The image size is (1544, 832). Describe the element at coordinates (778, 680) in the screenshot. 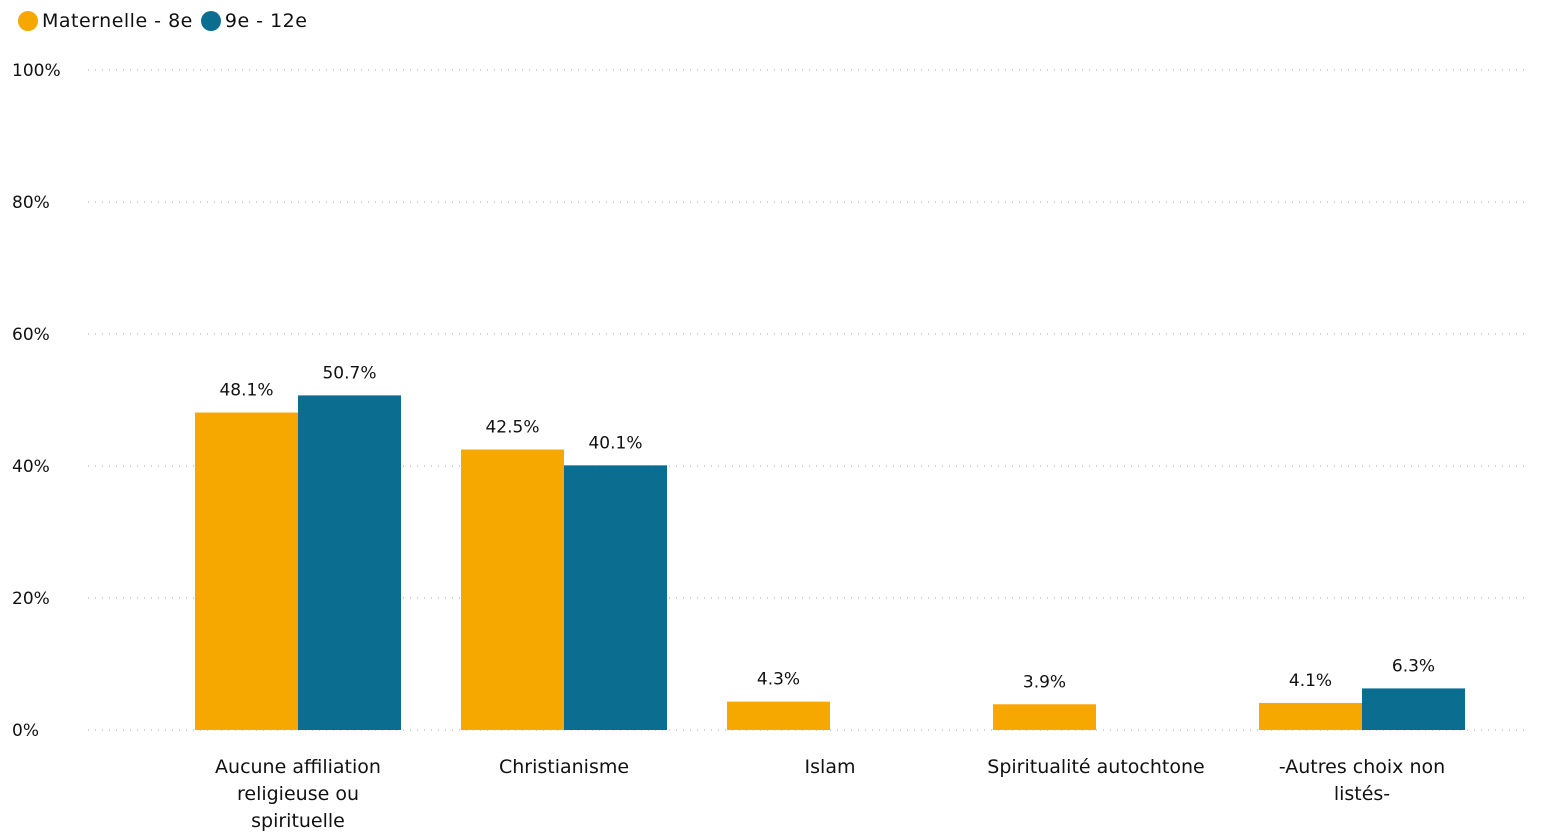

I see `data-label-0-2: 4.3%` at that location.